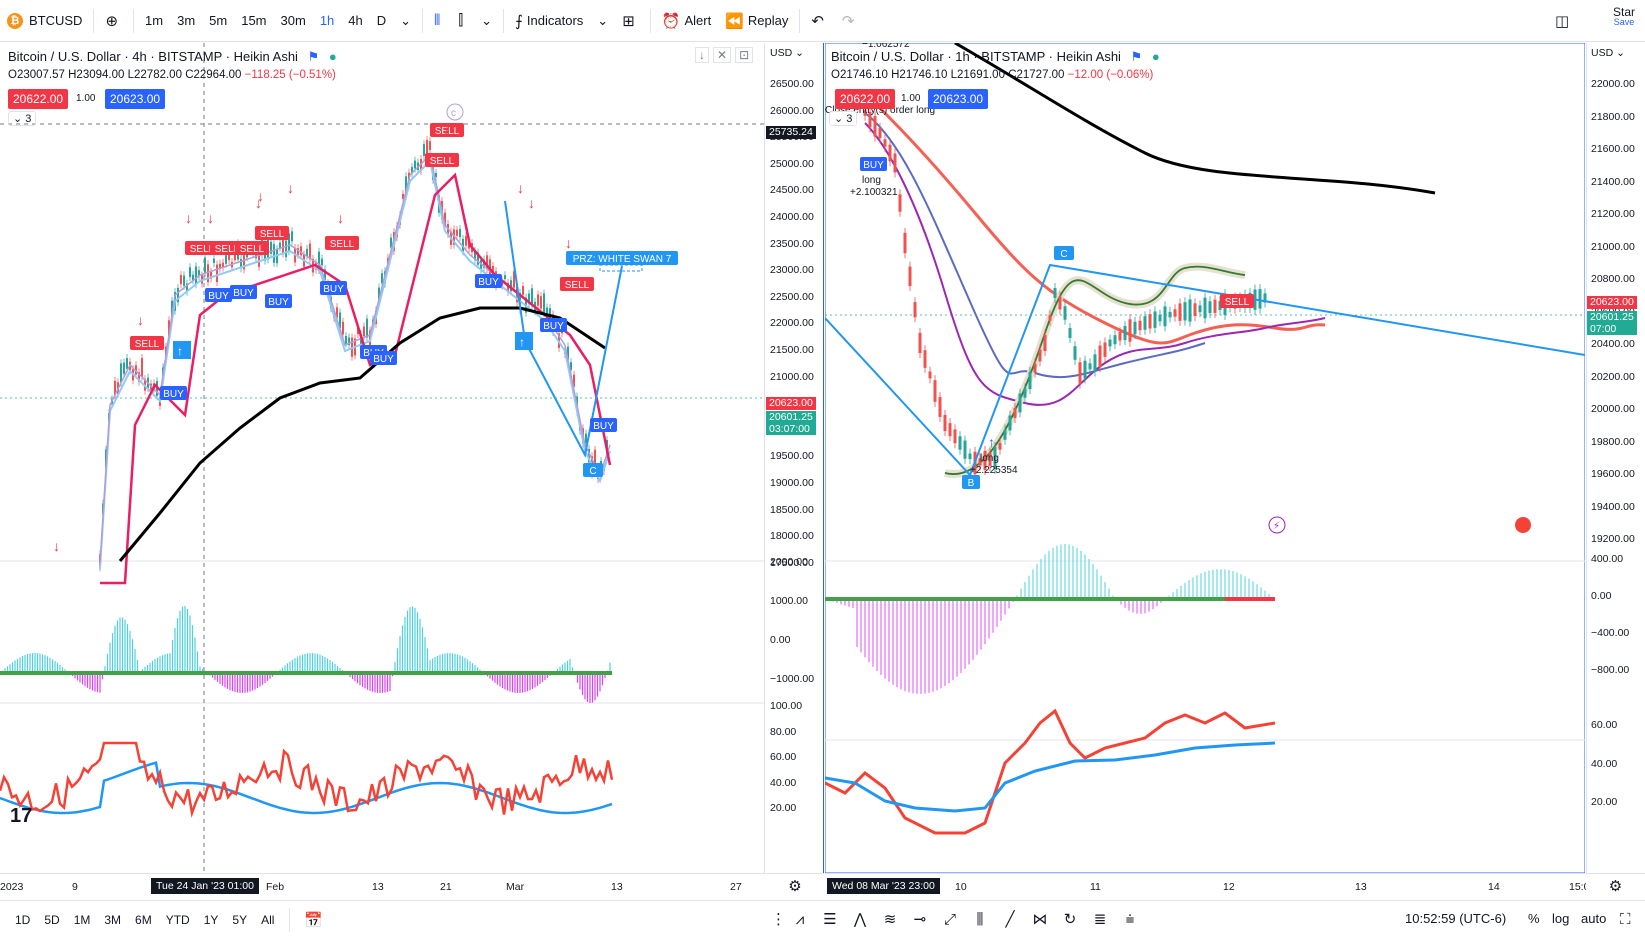 The image size is (1645, 938). I want to click on clock-timezone: 10:52:59 (UTC-6), so click(1456, 918).